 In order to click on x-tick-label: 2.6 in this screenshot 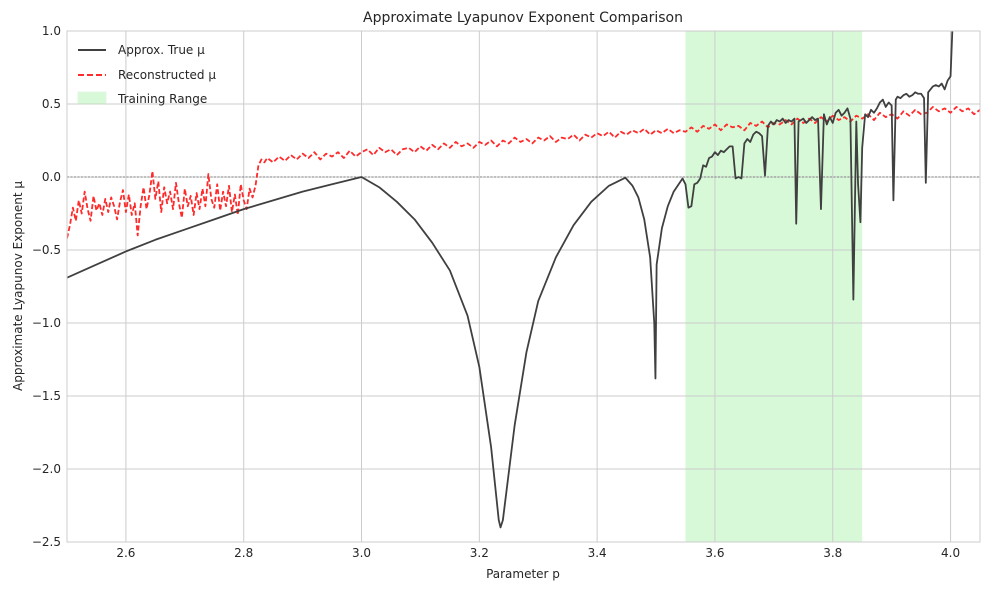, I will do `click(125, 553)`.